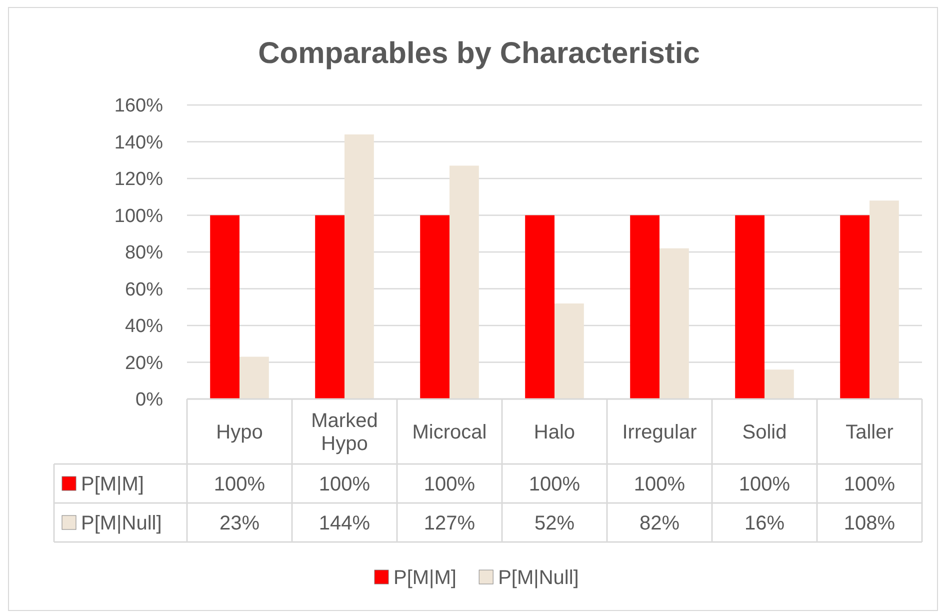  Describe the element at coordinates (239, 433) in the screenshot. I see `x-tick-label: Hypo` at that location.